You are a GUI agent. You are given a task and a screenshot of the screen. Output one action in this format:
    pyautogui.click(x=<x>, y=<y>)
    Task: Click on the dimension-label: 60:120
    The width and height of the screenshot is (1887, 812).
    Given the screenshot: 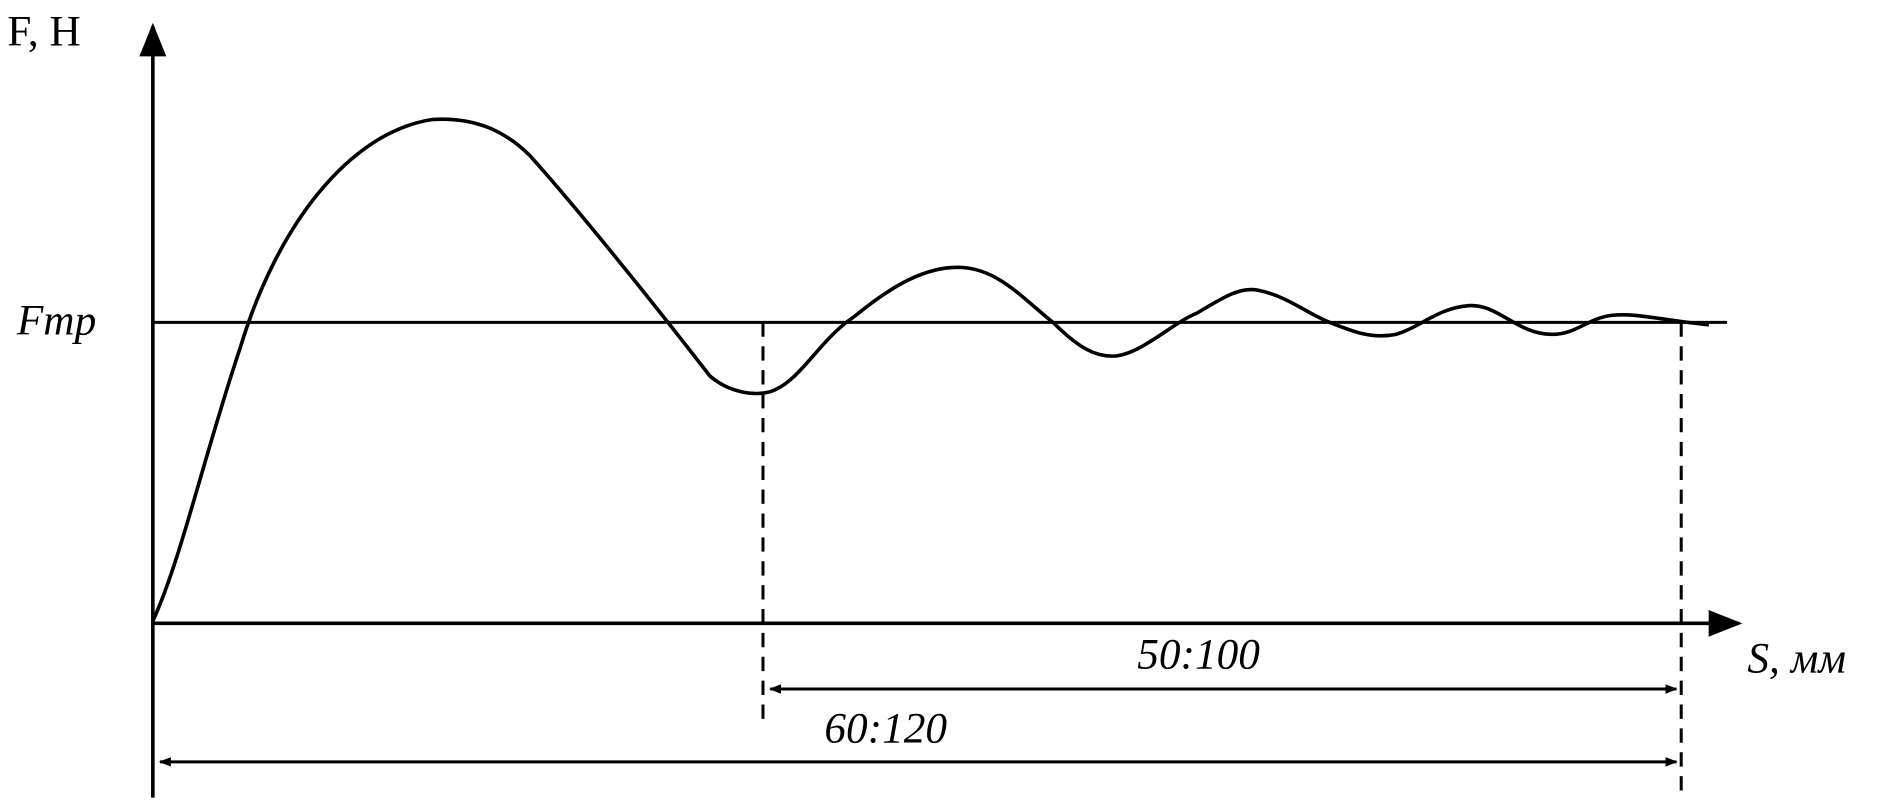 What is the action you would take?
    pyautogui.click(x=885, y=729)
    